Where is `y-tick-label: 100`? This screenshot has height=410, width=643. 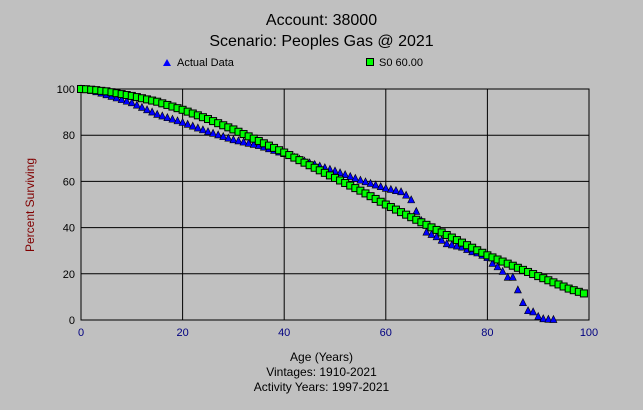 y-tick-label: 100 is located at coordinates (66, 90).